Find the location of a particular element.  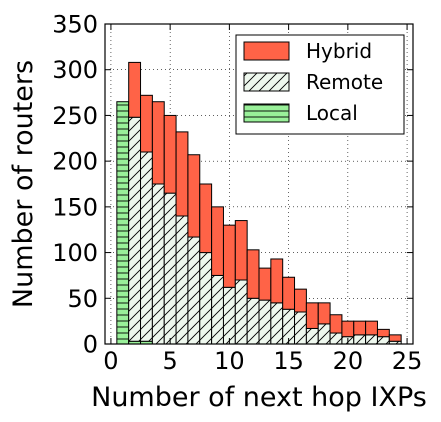

y-tick-label: 350 is located at coordinates (75, 25).